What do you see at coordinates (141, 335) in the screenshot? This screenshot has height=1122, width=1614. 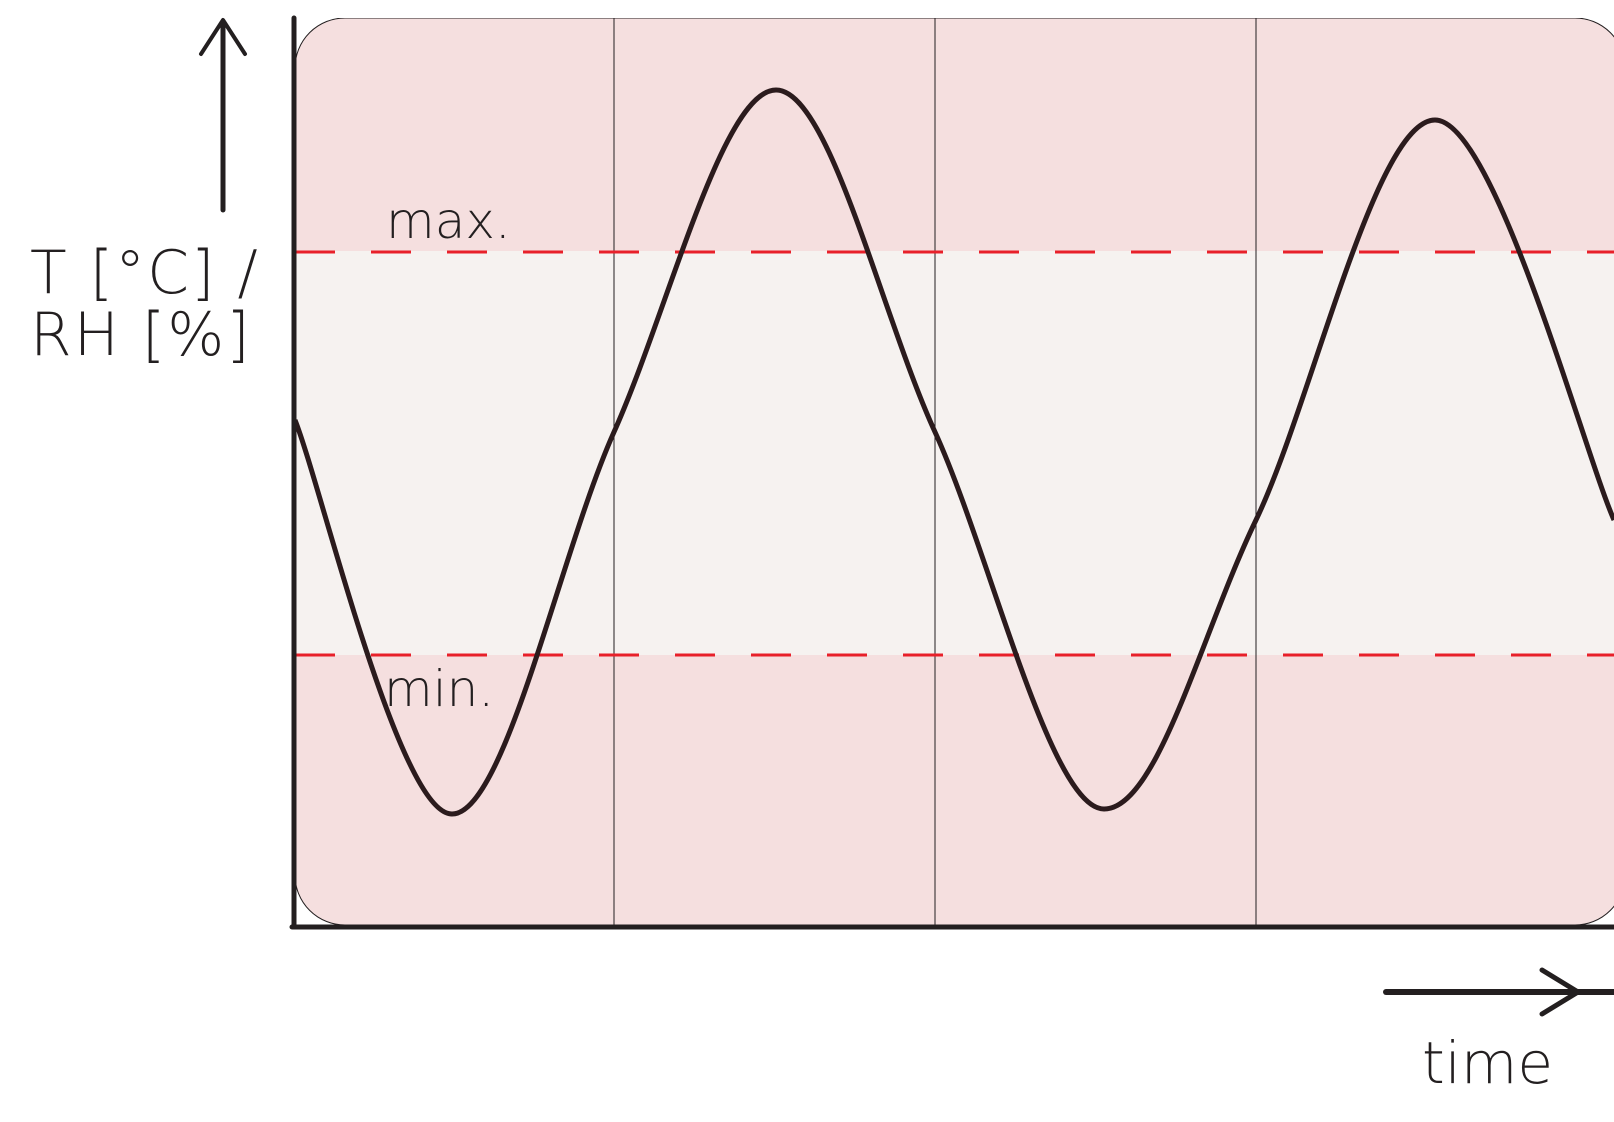 I see `y-axis-label-line2: RH [%]` at bounding box center [141, 335].